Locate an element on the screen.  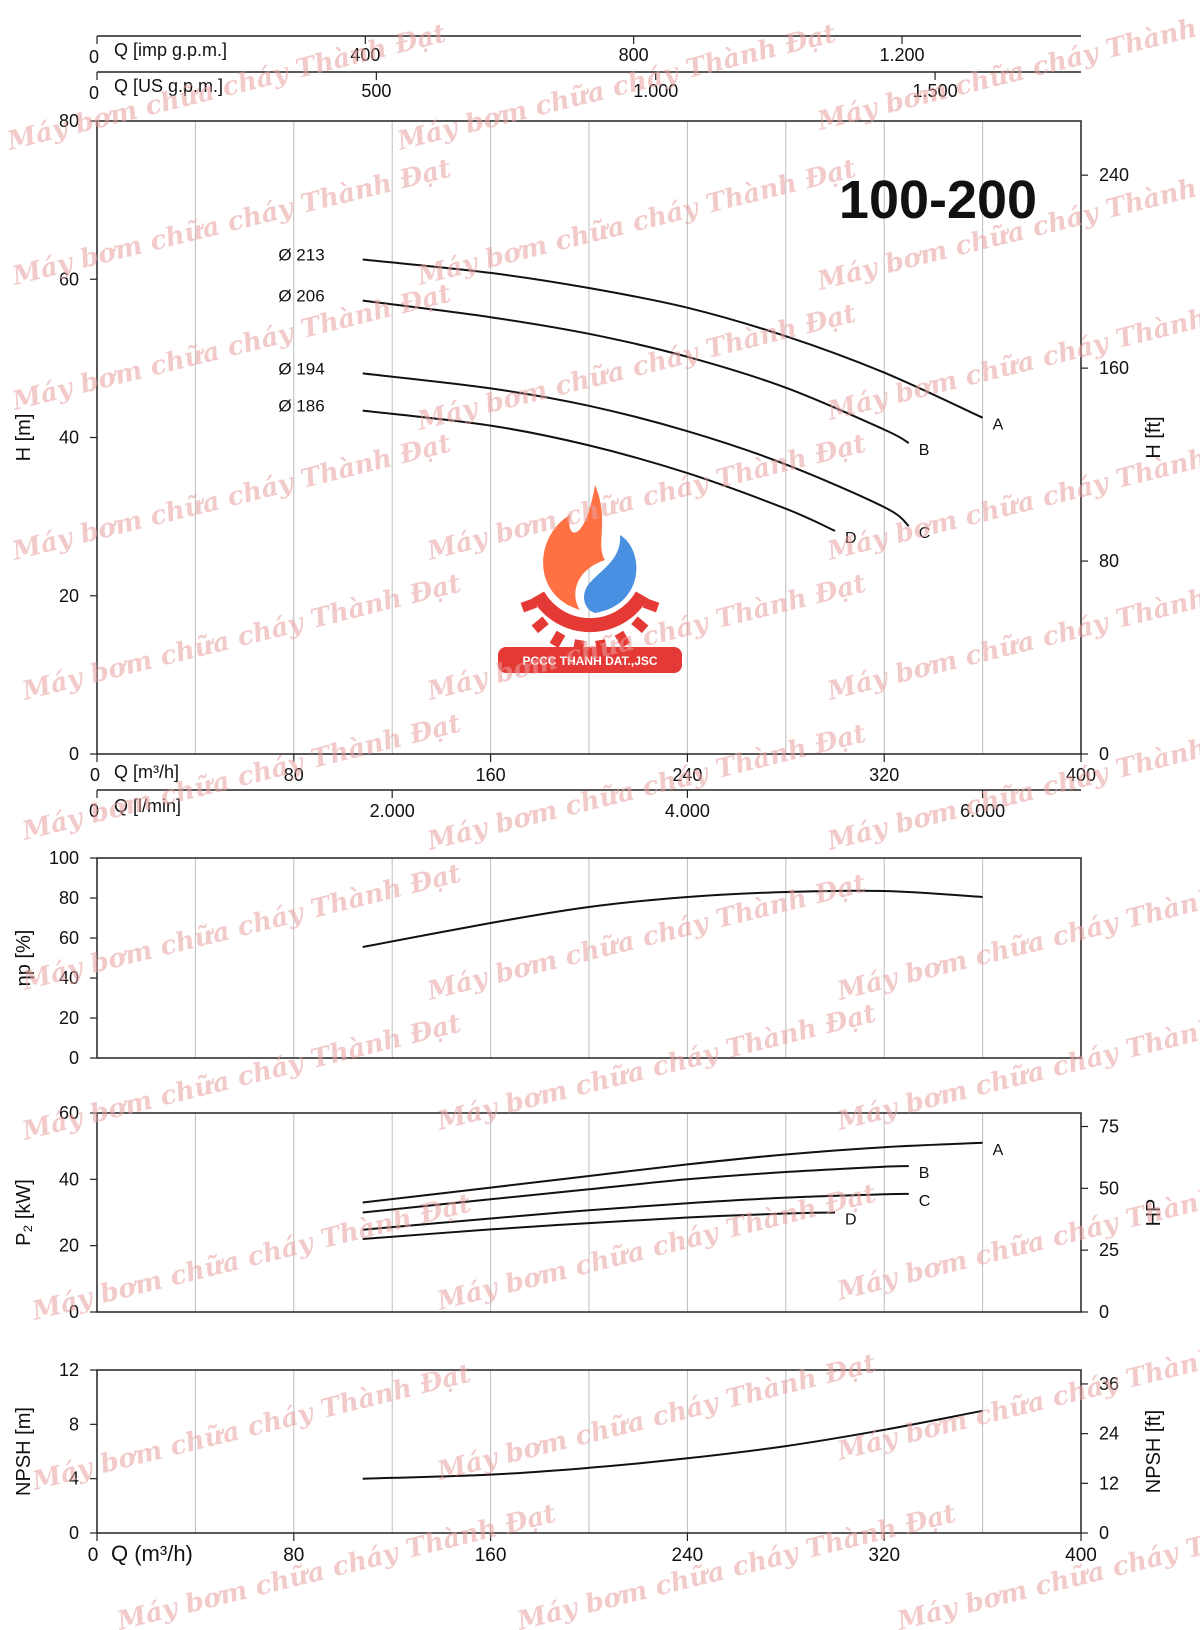
y-axis-label: H [m] is located at coordinates (24, 438).